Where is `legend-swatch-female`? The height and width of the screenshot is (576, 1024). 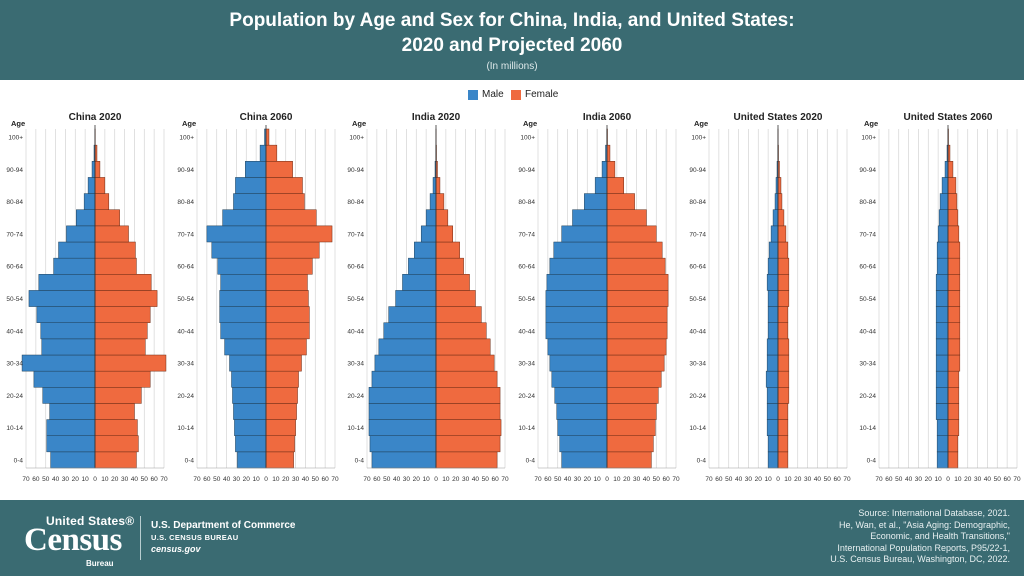 legend-swatch-female is located at coordinates (516, 94).